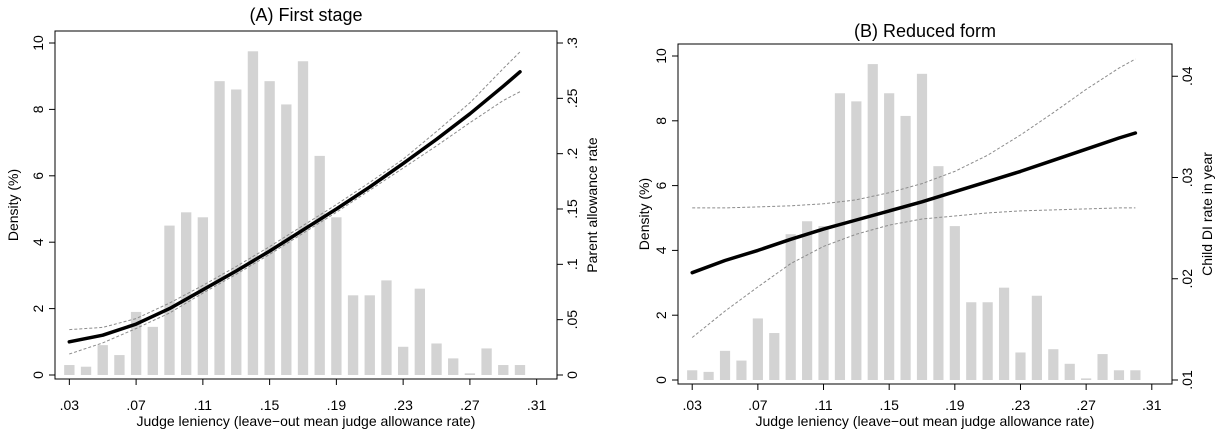 The image size is (1225, 437). I want to click on y-right-axis-label: Child DI rate in year, so click(1207, 214).